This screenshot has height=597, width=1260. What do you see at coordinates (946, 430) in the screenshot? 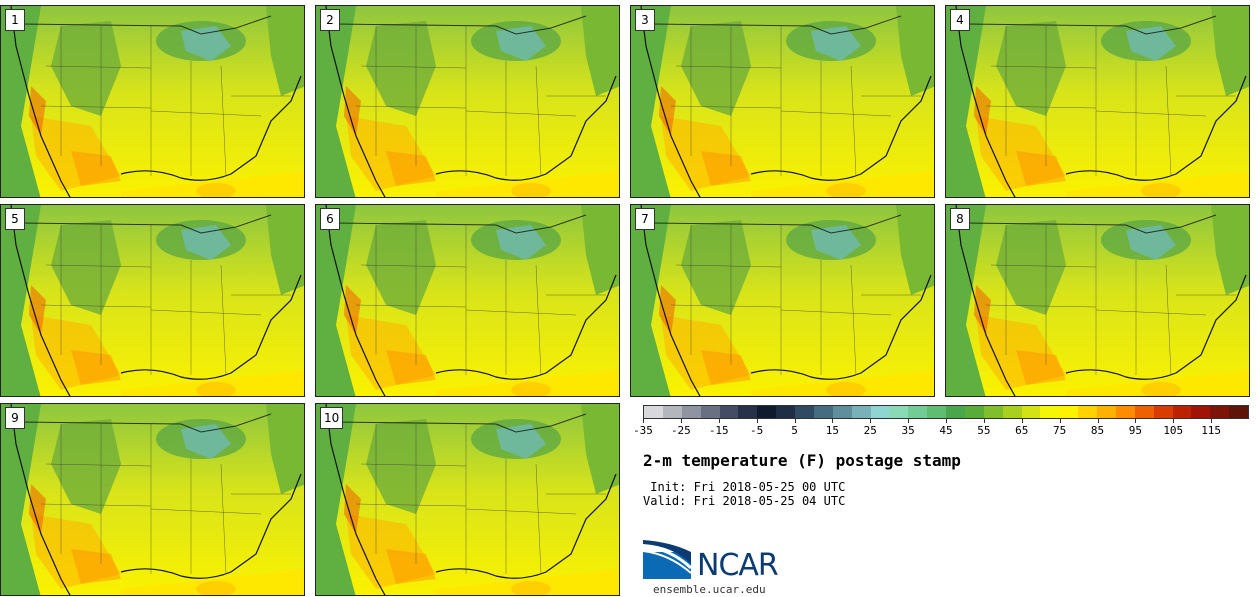
I see `colorbar-tick-label: 45` at bounding box center [946, 430].